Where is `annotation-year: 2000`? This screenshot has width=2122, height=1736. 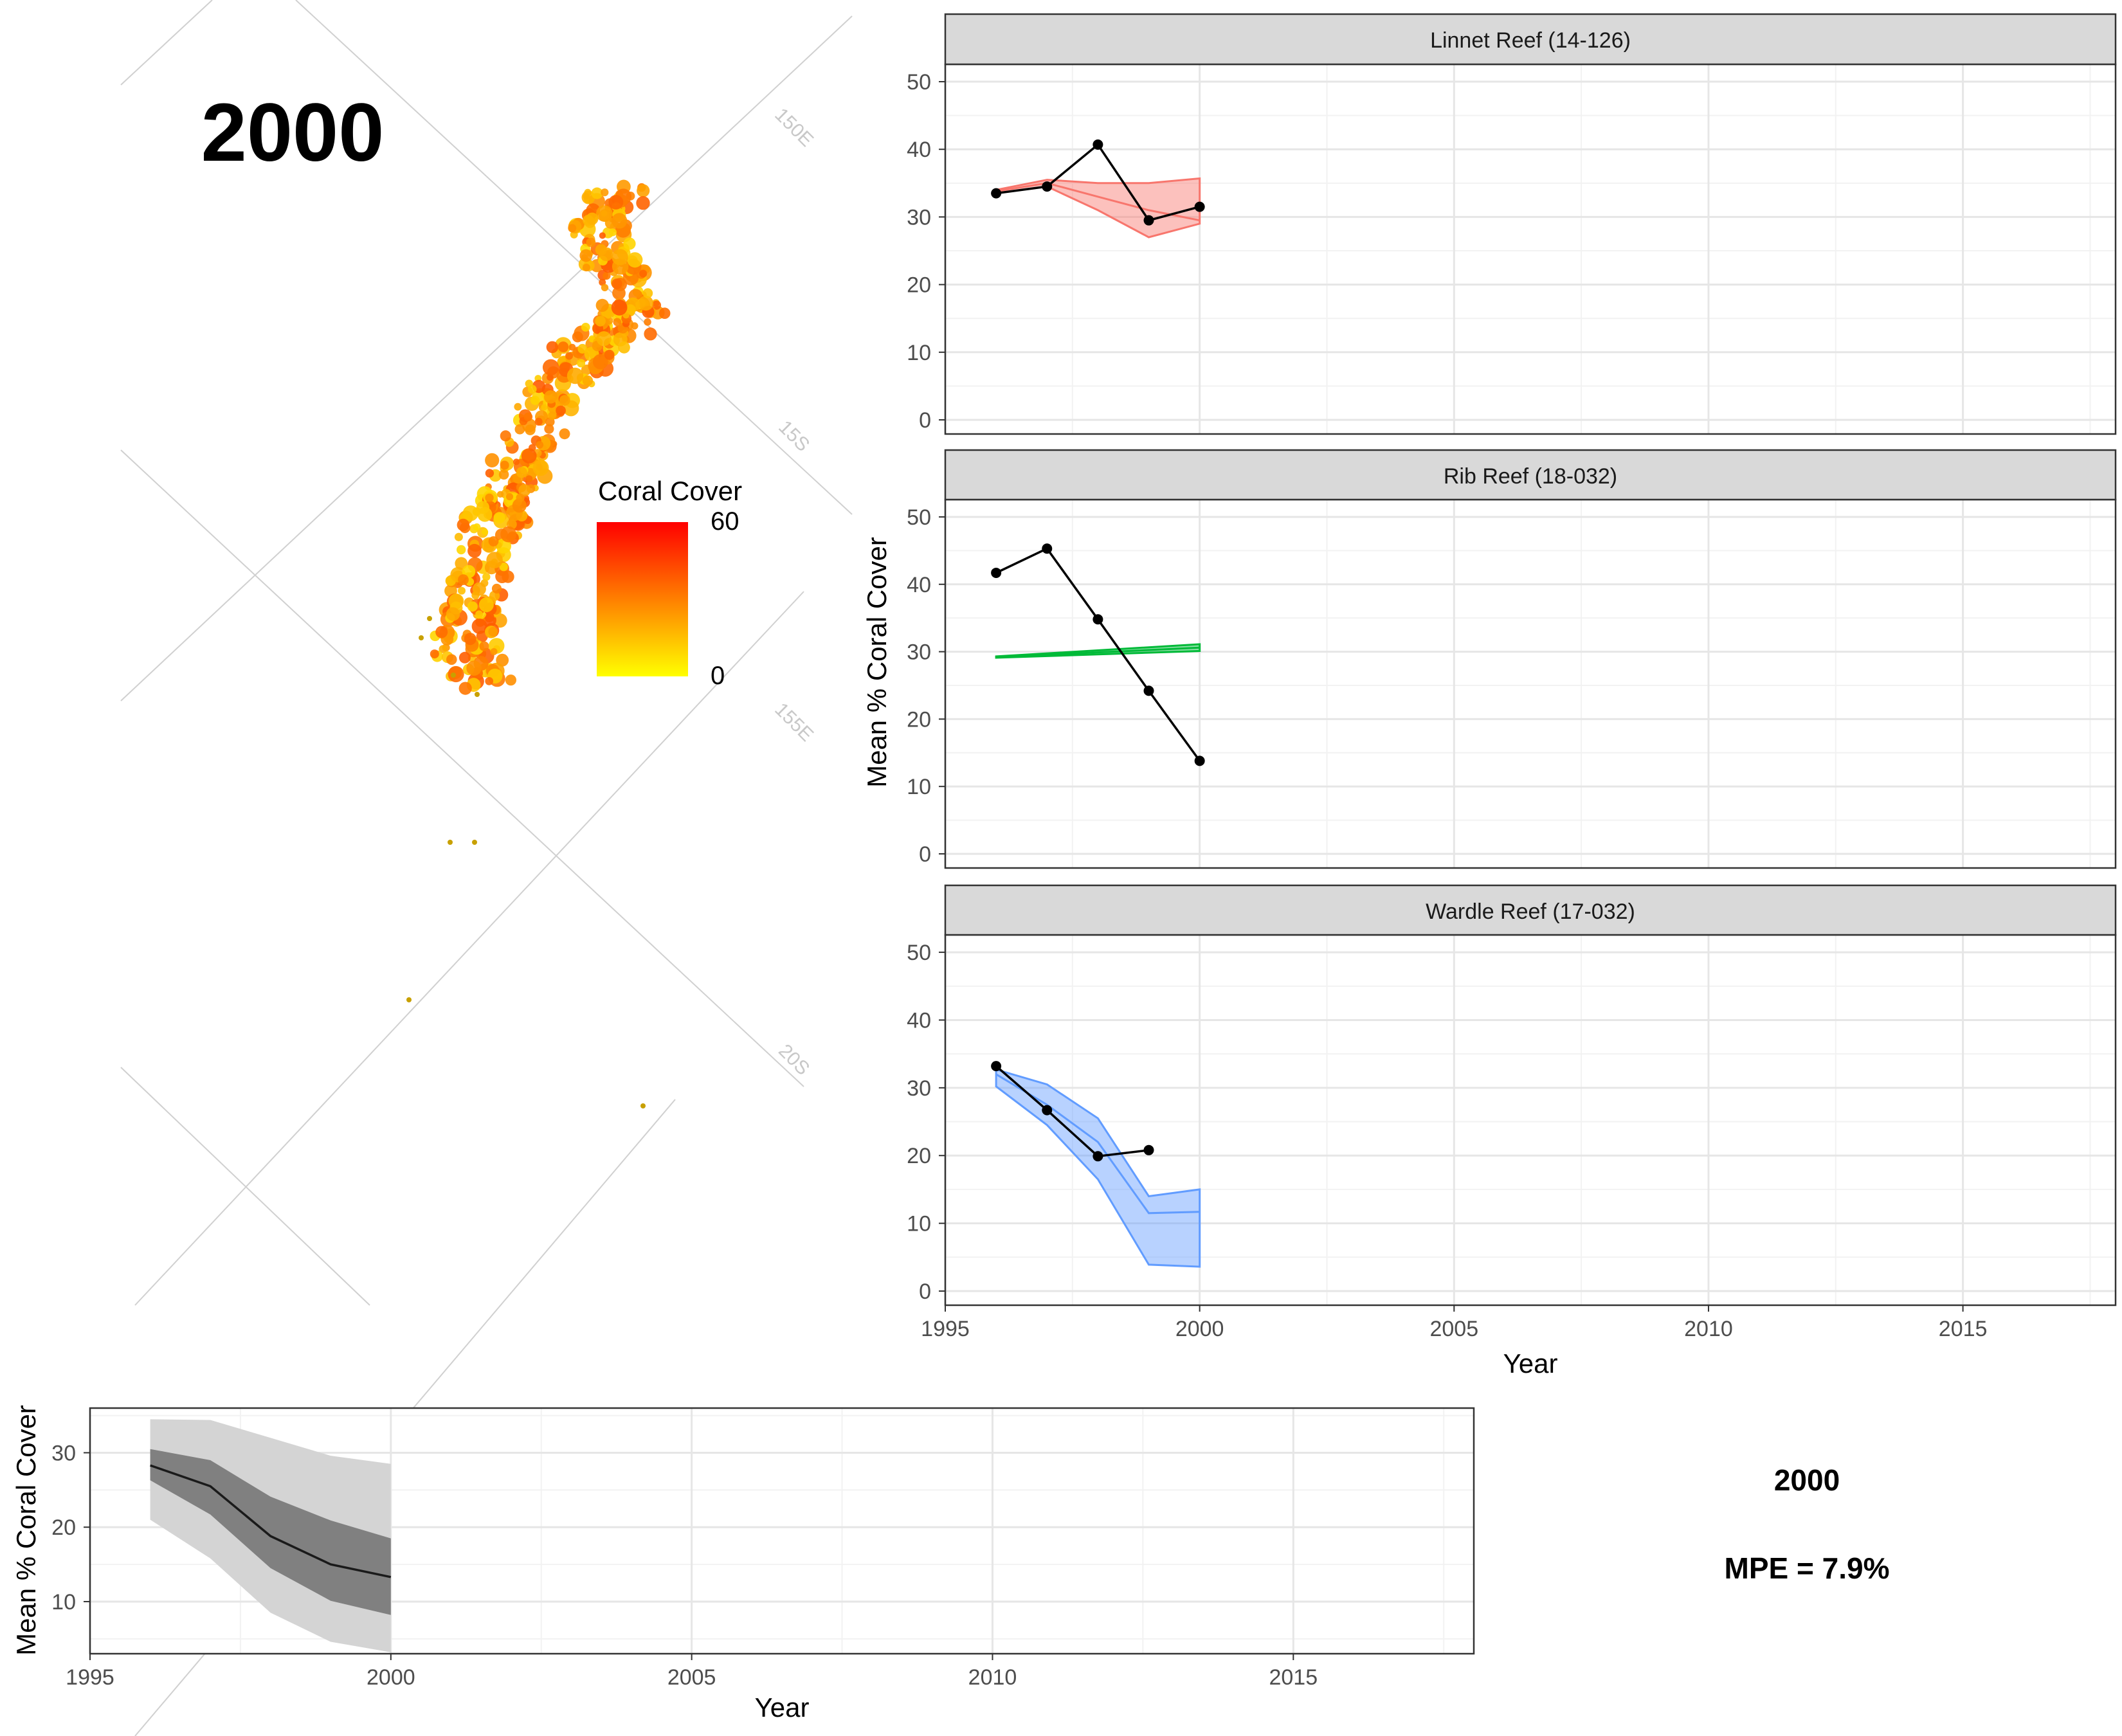 annotation-year: 2000 is located at coordinates (1807, 1480).